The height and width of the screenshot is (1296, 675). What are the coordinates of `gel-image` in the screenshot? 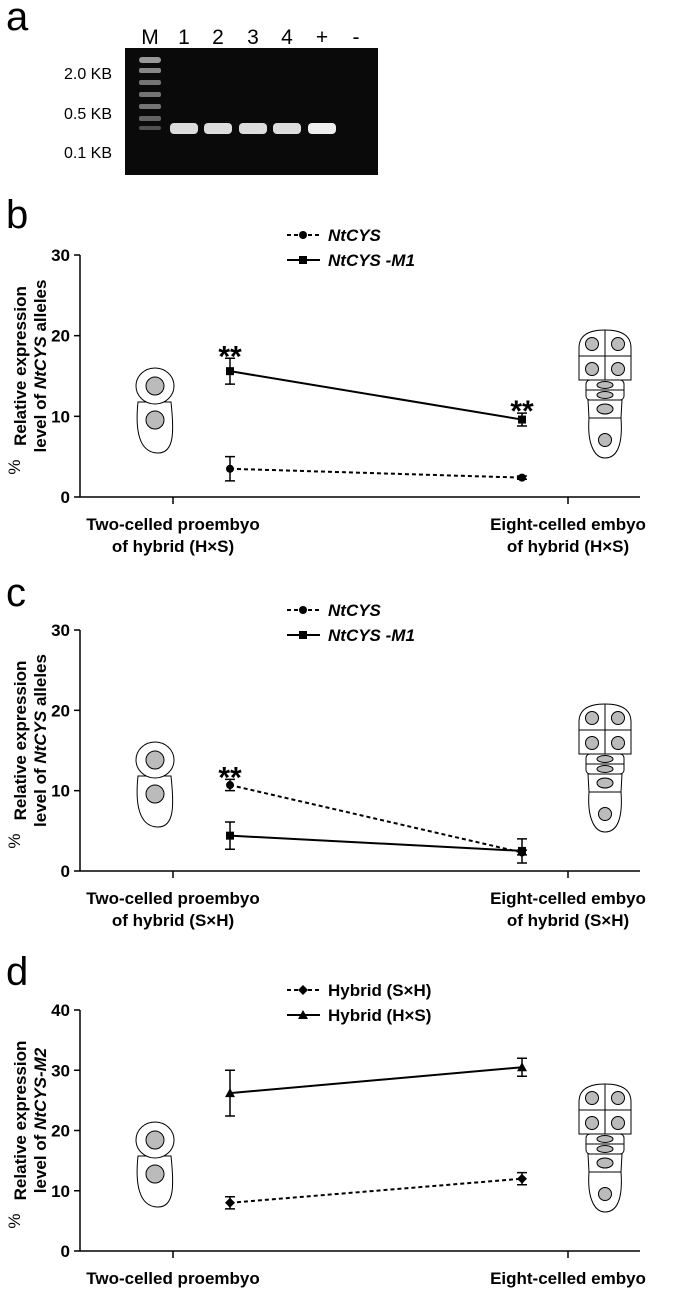 It's located at (251, 111).